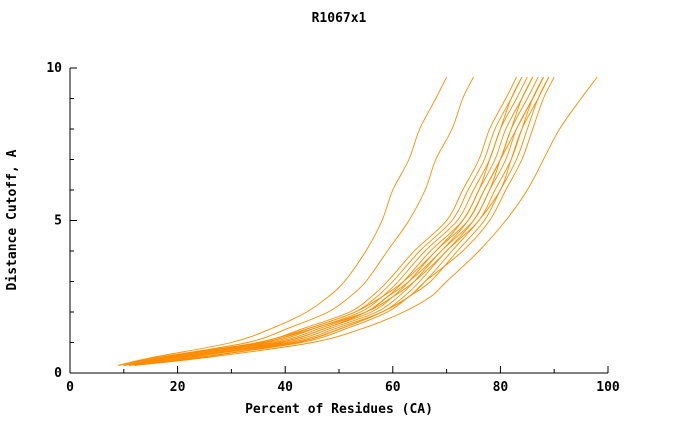 The image size is (680, 444). Describe the element at coordinates (393, 387) in the screenshot. I see `x-tick-label: 60` at that location.